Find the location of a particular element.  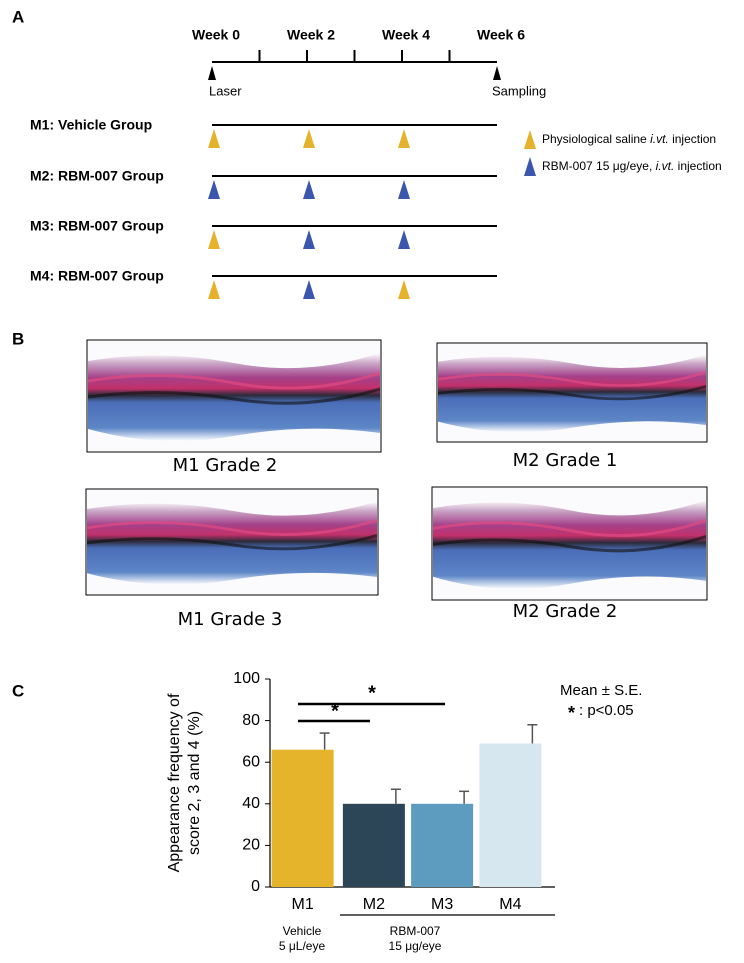

group-label: M4: RBM-007 Group is located at coordinates (97, 276).